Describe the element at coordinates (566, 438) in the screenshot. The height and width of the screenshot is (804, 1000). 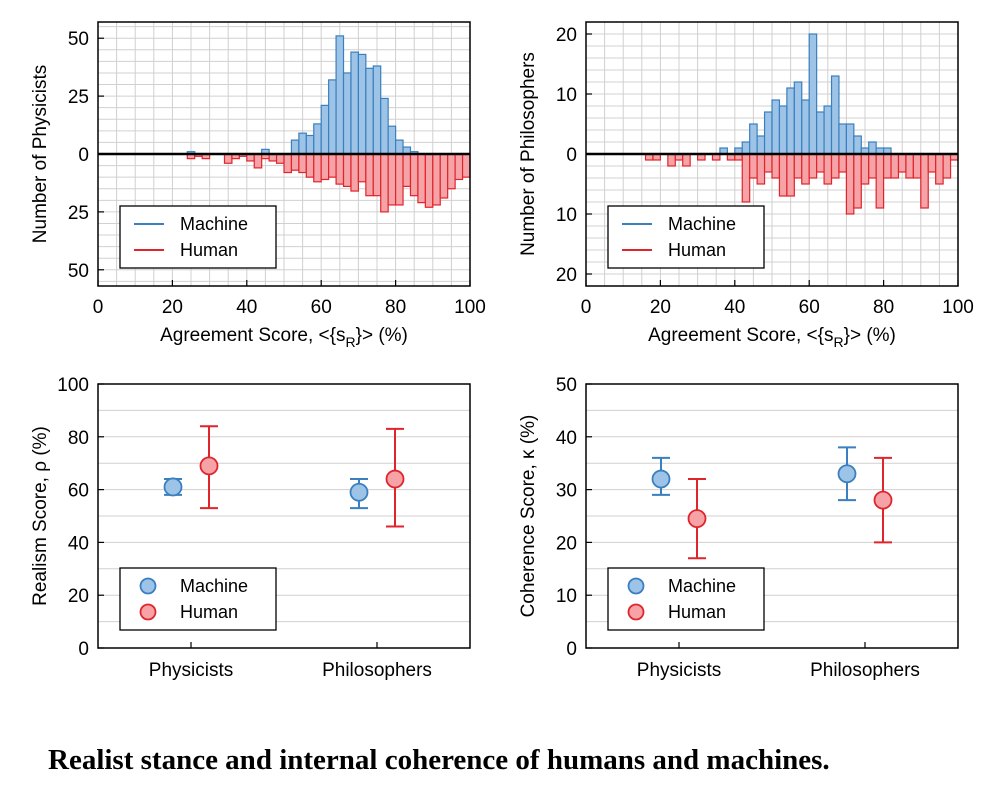
I see `coherence-ytick-label: 40` at that location.